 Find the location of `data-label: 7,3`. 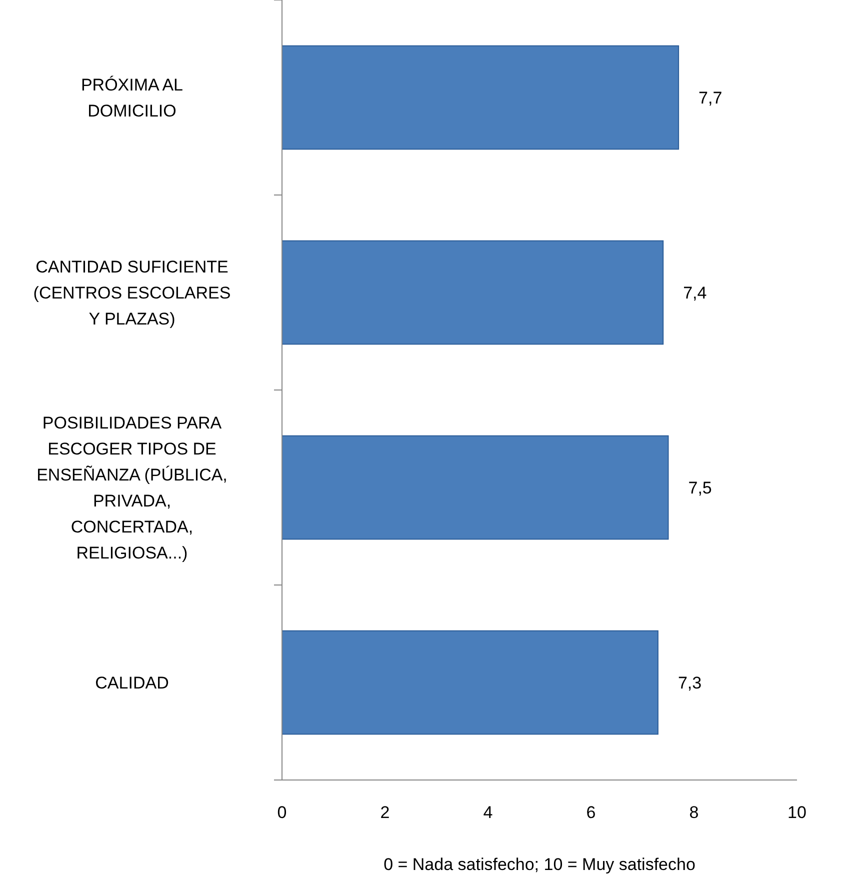

data-label: 7,3 is located at coordinates (690, 682).